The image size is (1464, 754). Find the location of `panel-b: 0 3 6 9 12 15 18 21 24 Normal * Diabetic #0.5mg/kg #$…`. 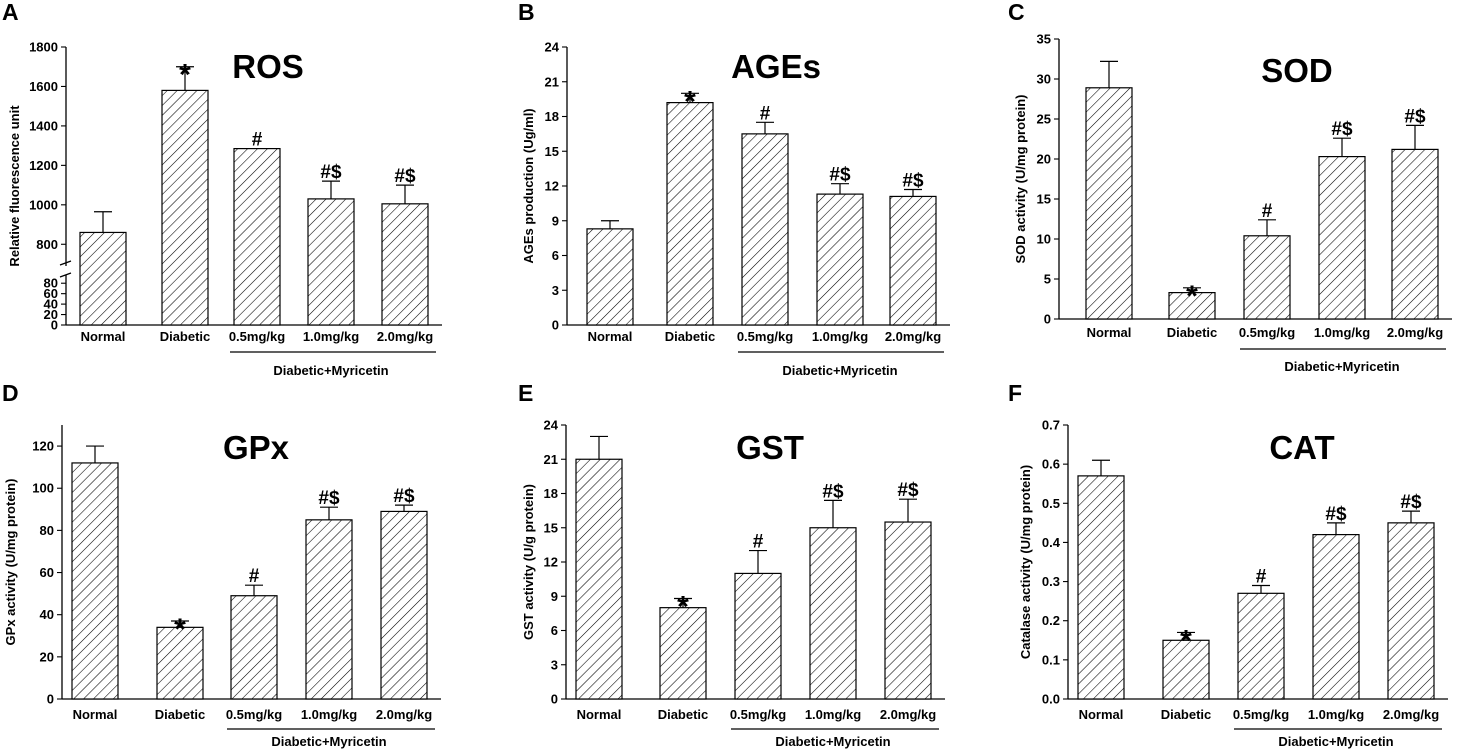

panel-b: 0 3 6 9 12 15 18 21 24 Normal * Diabetic #0.5mg/kg #$… is located at coordinates (734, 189).